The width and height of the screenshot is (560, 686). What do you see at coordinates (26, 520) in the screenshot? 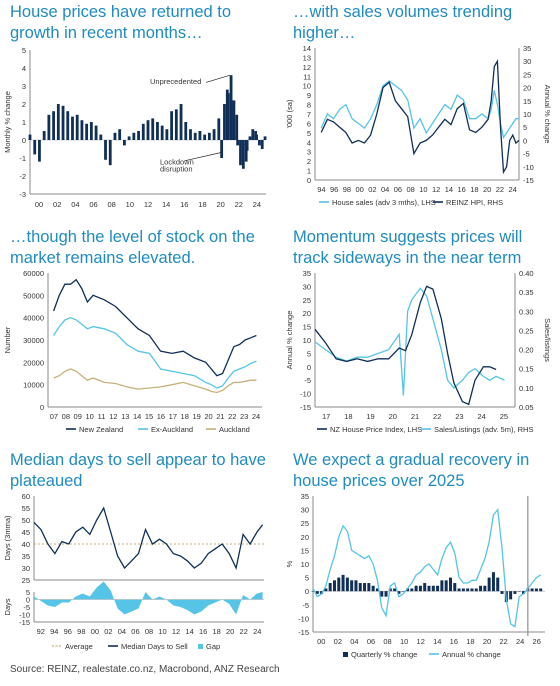
I see `y-tick-label: 50` at bounding box center [26, 520].